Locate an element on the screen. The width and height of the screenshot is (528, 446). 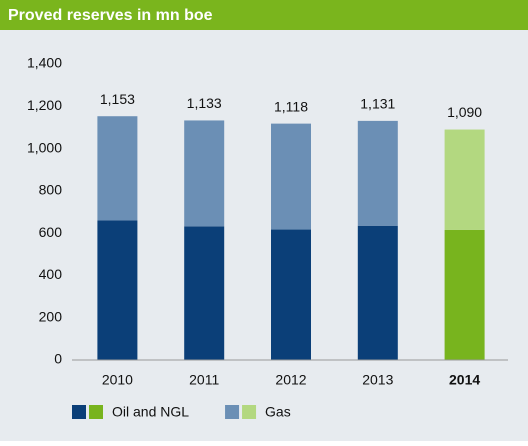
y-tick-label: 600 is located at coordinates (51, 232).